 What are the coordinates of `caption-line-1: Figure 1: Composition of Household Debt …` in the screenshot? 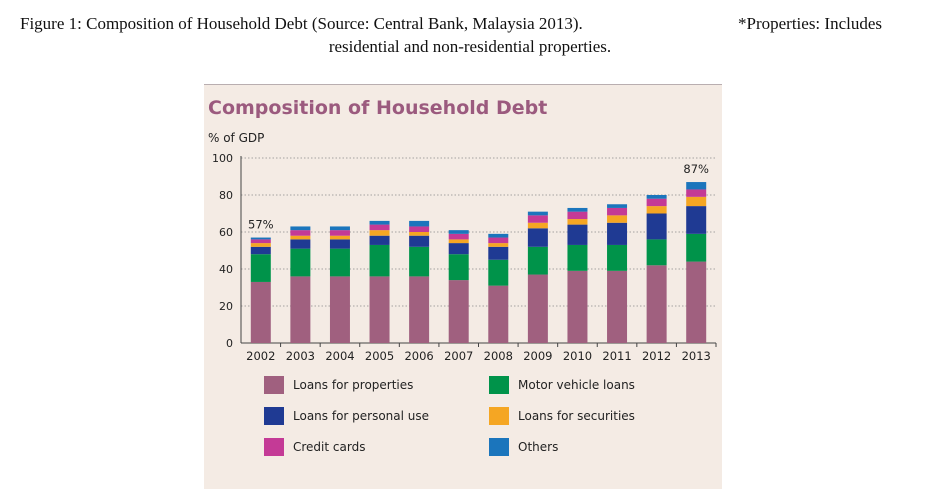 It's located at (301, 23).